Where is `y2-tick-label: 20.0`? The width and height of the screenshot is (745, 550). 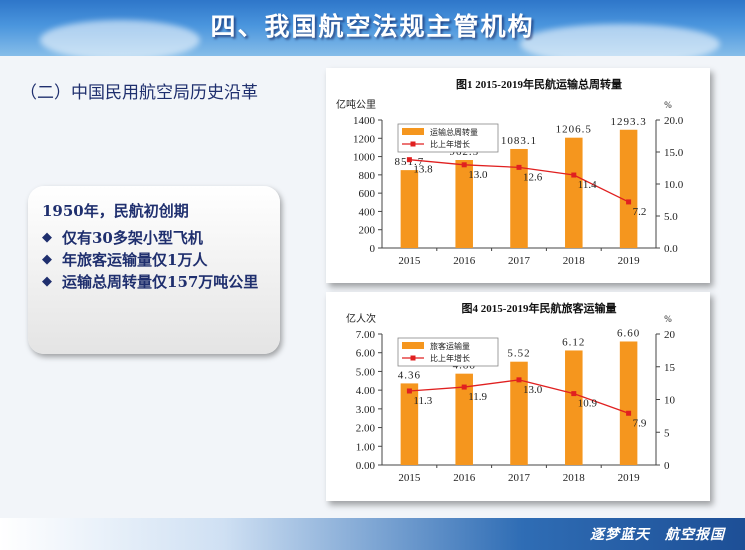 y2-tick-label: 20.0 is located at coordinates (674, 121).